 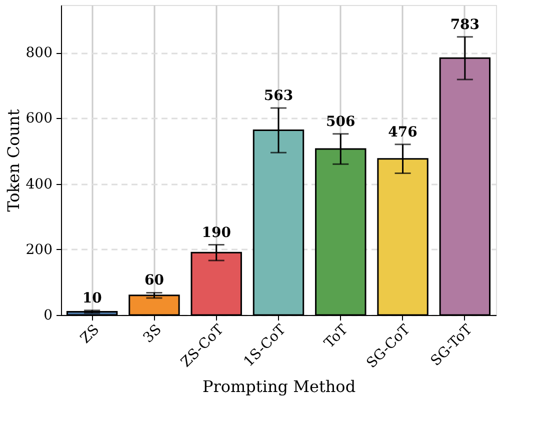 I want to click on x-tick-label: 3S, so click(x=152, y=334).